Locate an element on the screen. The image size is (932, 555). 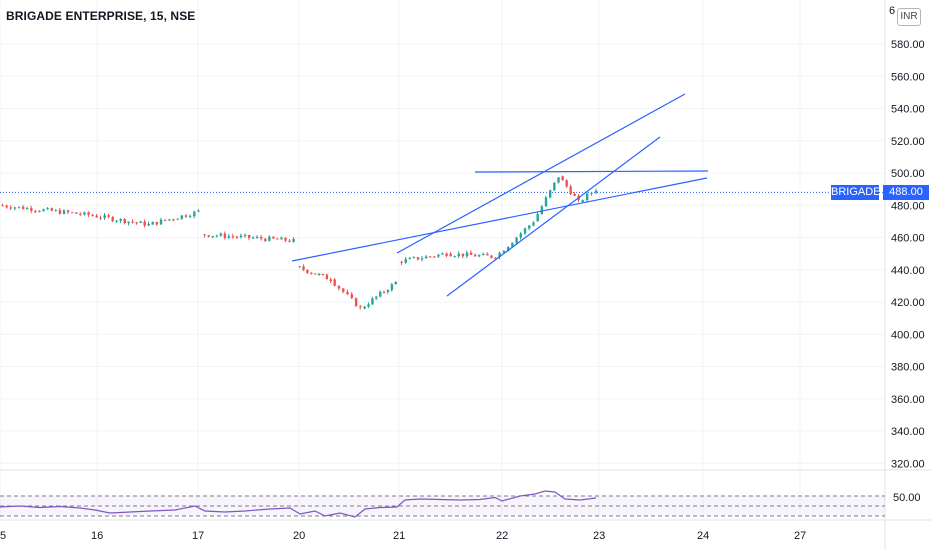
rsi-axis-label: 50.00 is located at coordinates (907, 498).